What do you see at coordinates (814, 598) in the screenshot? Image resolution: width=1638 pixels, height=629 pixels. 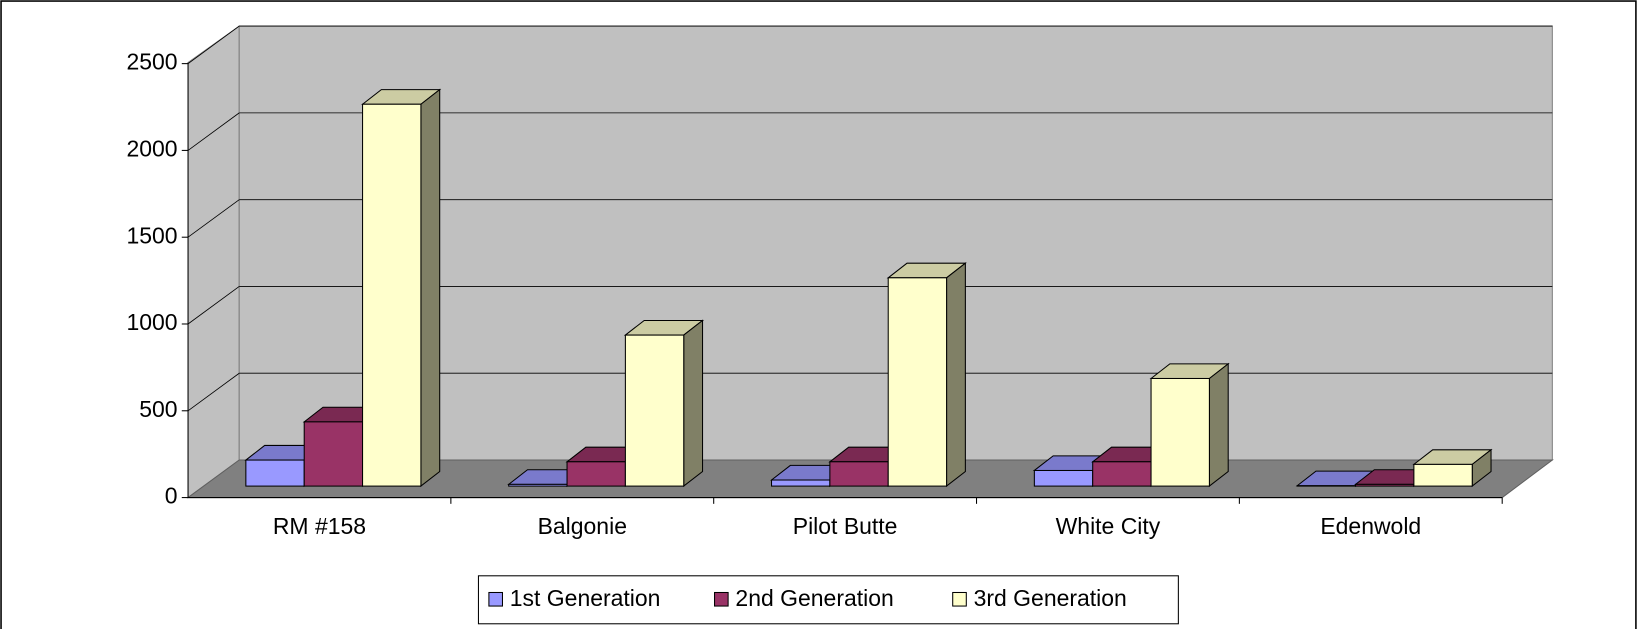 I see `legend-label: 2nd Generation` at bounding box center [814, 598].